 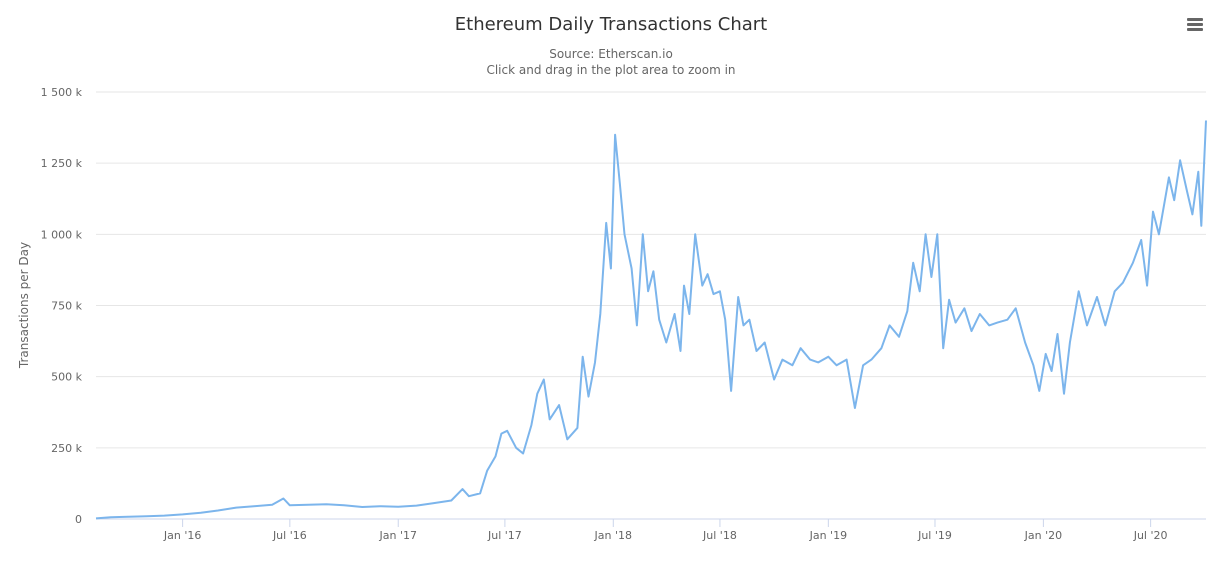 What do you see at coordinates (1043, 535) in the screenshot?
I see `x-tick-label: Jan '20` at bounding box center [1043, 535].